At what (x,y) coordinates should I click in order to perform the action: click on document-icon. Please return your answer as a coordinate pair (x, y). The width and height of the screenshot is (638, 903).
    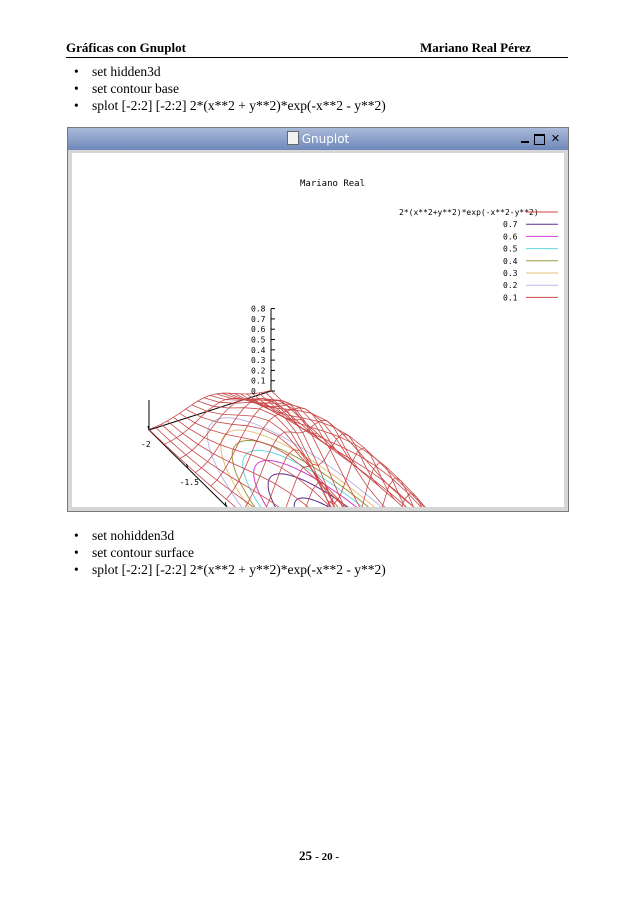
    Looking at the image, I should click on (292, 138).